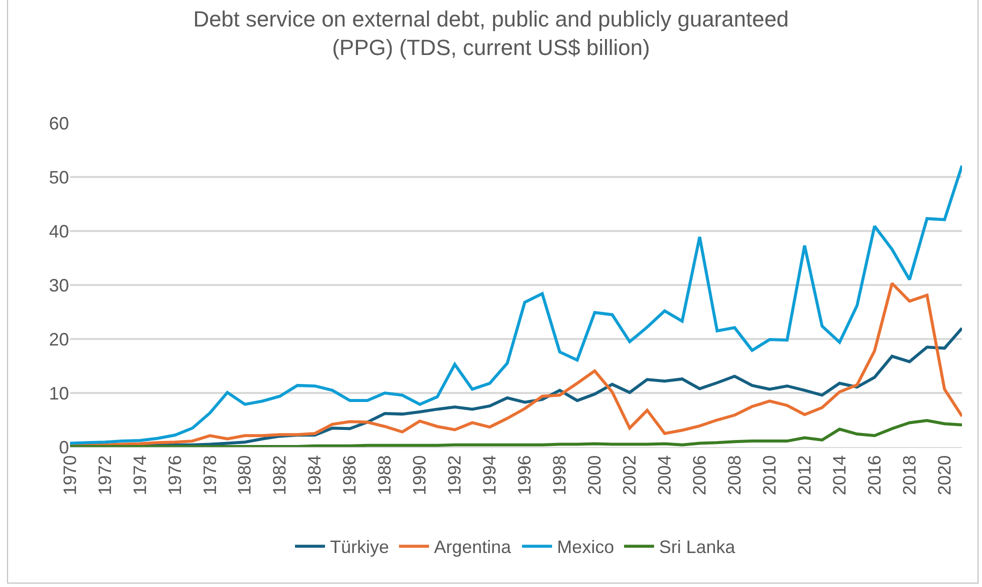 The image size is (982, 587). I want to click on x-tick-label: 1976, so click(174, 475).